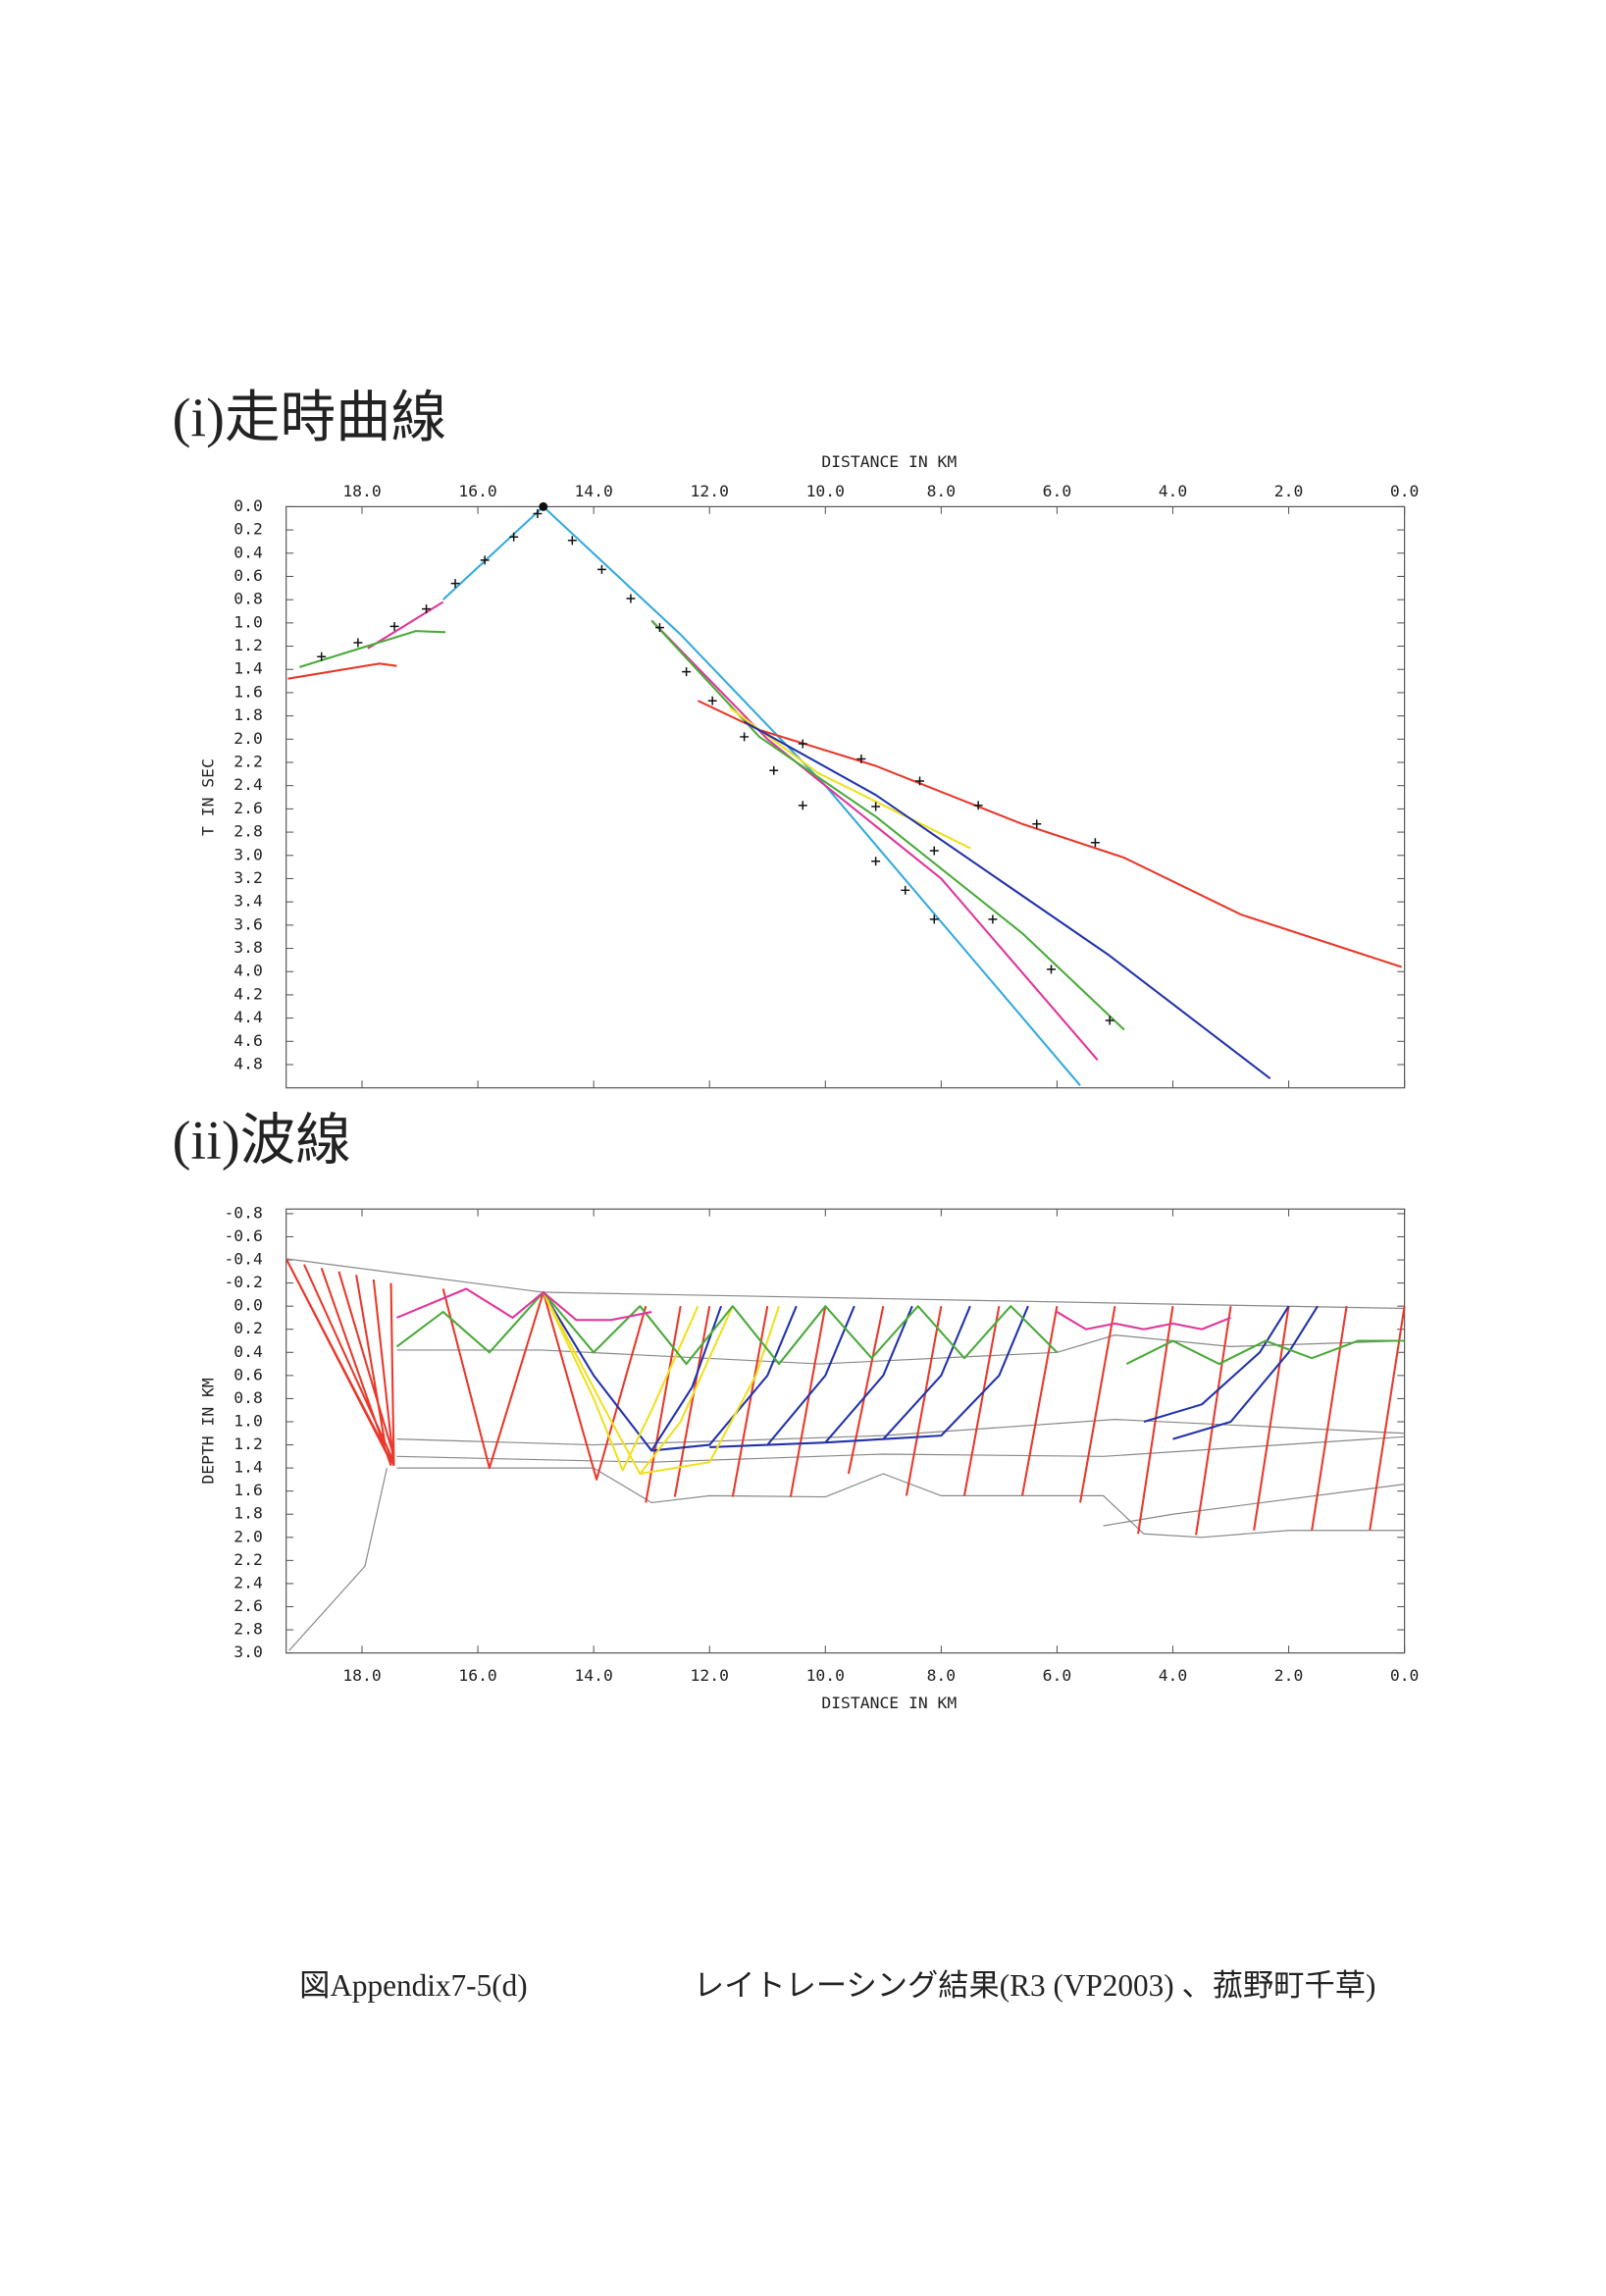 The image size is (1606, 2296). I want to click on plot-frame, so click(846, 1431).